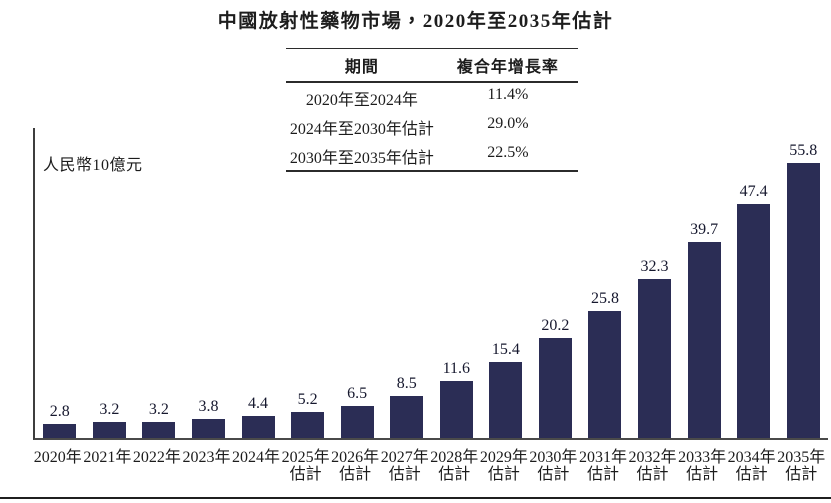 Image resolution: width=831 pixels, height=503 pixels. What do you see at coordinates (361, 158) in the screenshot?
I see `cagr-period-cell: 2030年至2035年估計` at bounding box center [361, 158].